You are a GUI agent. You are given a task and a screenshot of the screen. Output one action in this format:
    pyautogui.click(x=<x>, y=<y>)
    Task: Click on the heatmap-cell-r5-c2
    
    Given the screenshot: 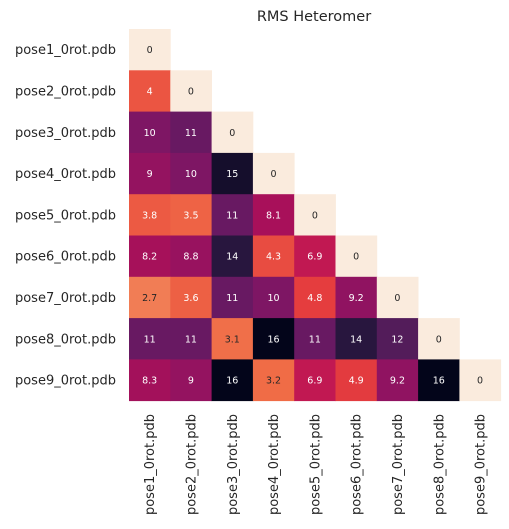 What is the action you would take?
    pyautogui.click(x=191, y=215)
    